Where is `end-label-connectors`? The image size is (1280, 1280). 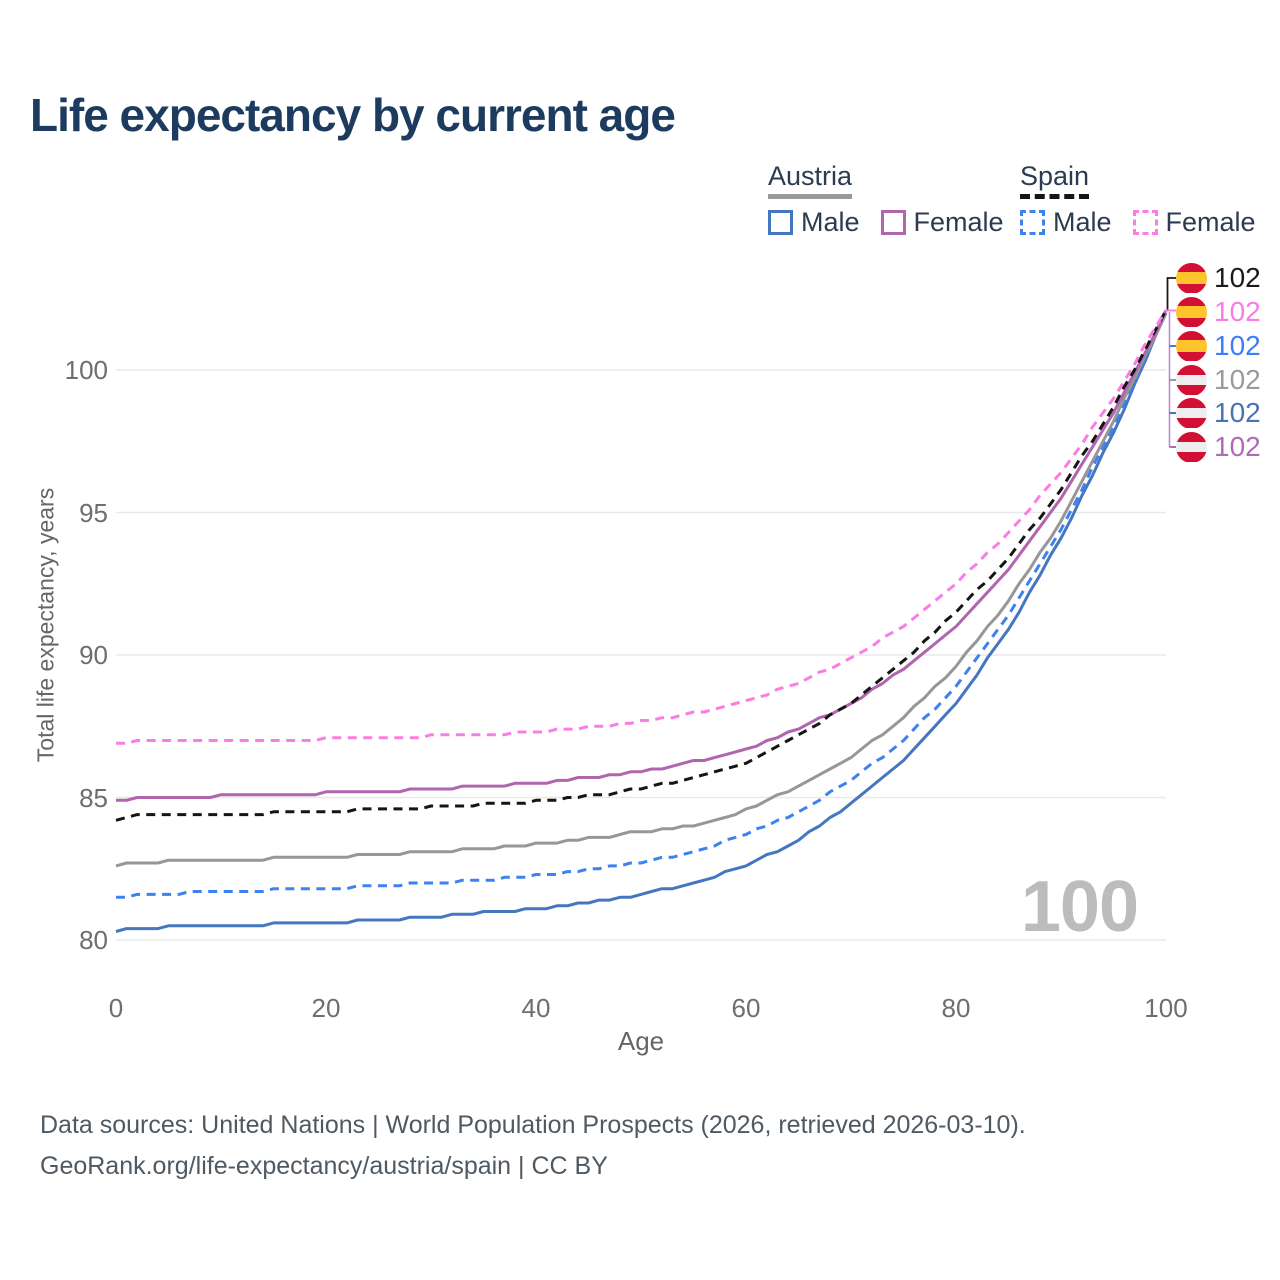 end-label-connectors is located at coordinates (1170, 362).